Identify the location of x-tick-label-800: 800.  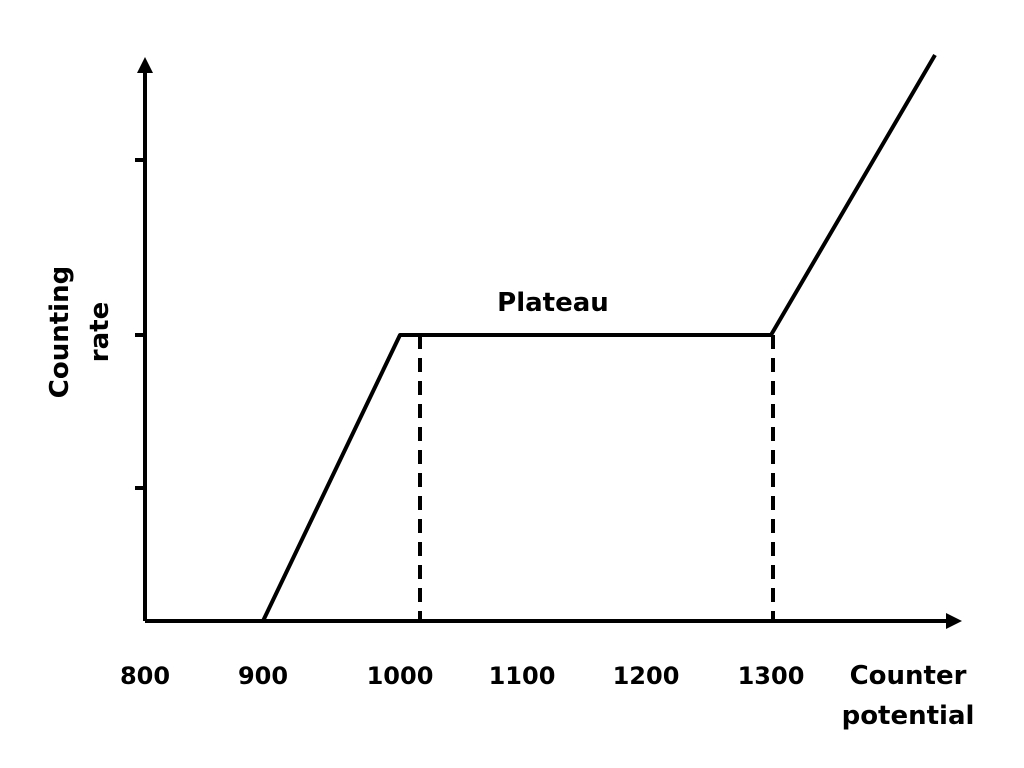
(145, 676).